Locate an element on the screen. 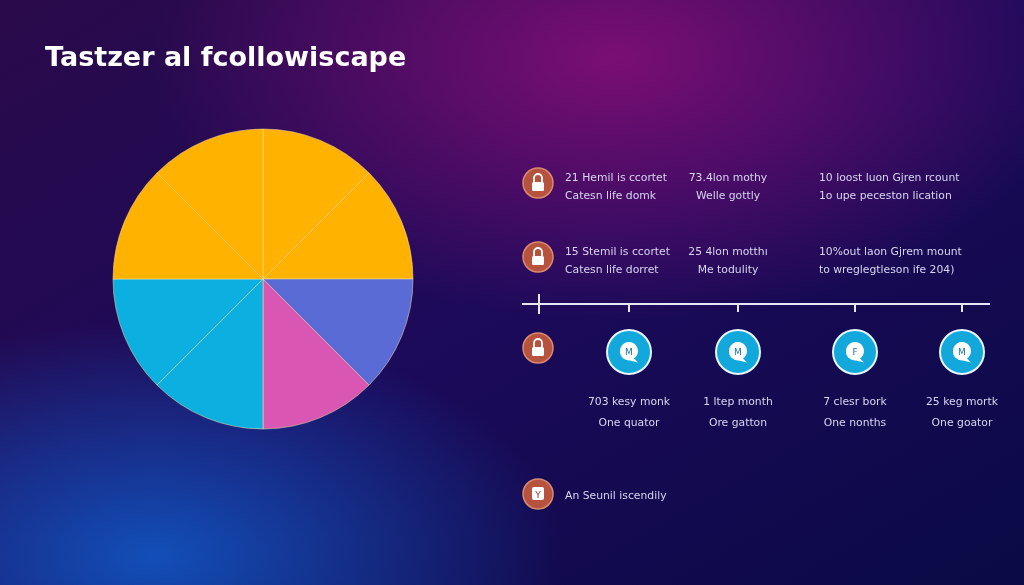 This screenshot has height=585, width=1024. text: 15 Stemil is ccortet is located at coordinates (617, 251).